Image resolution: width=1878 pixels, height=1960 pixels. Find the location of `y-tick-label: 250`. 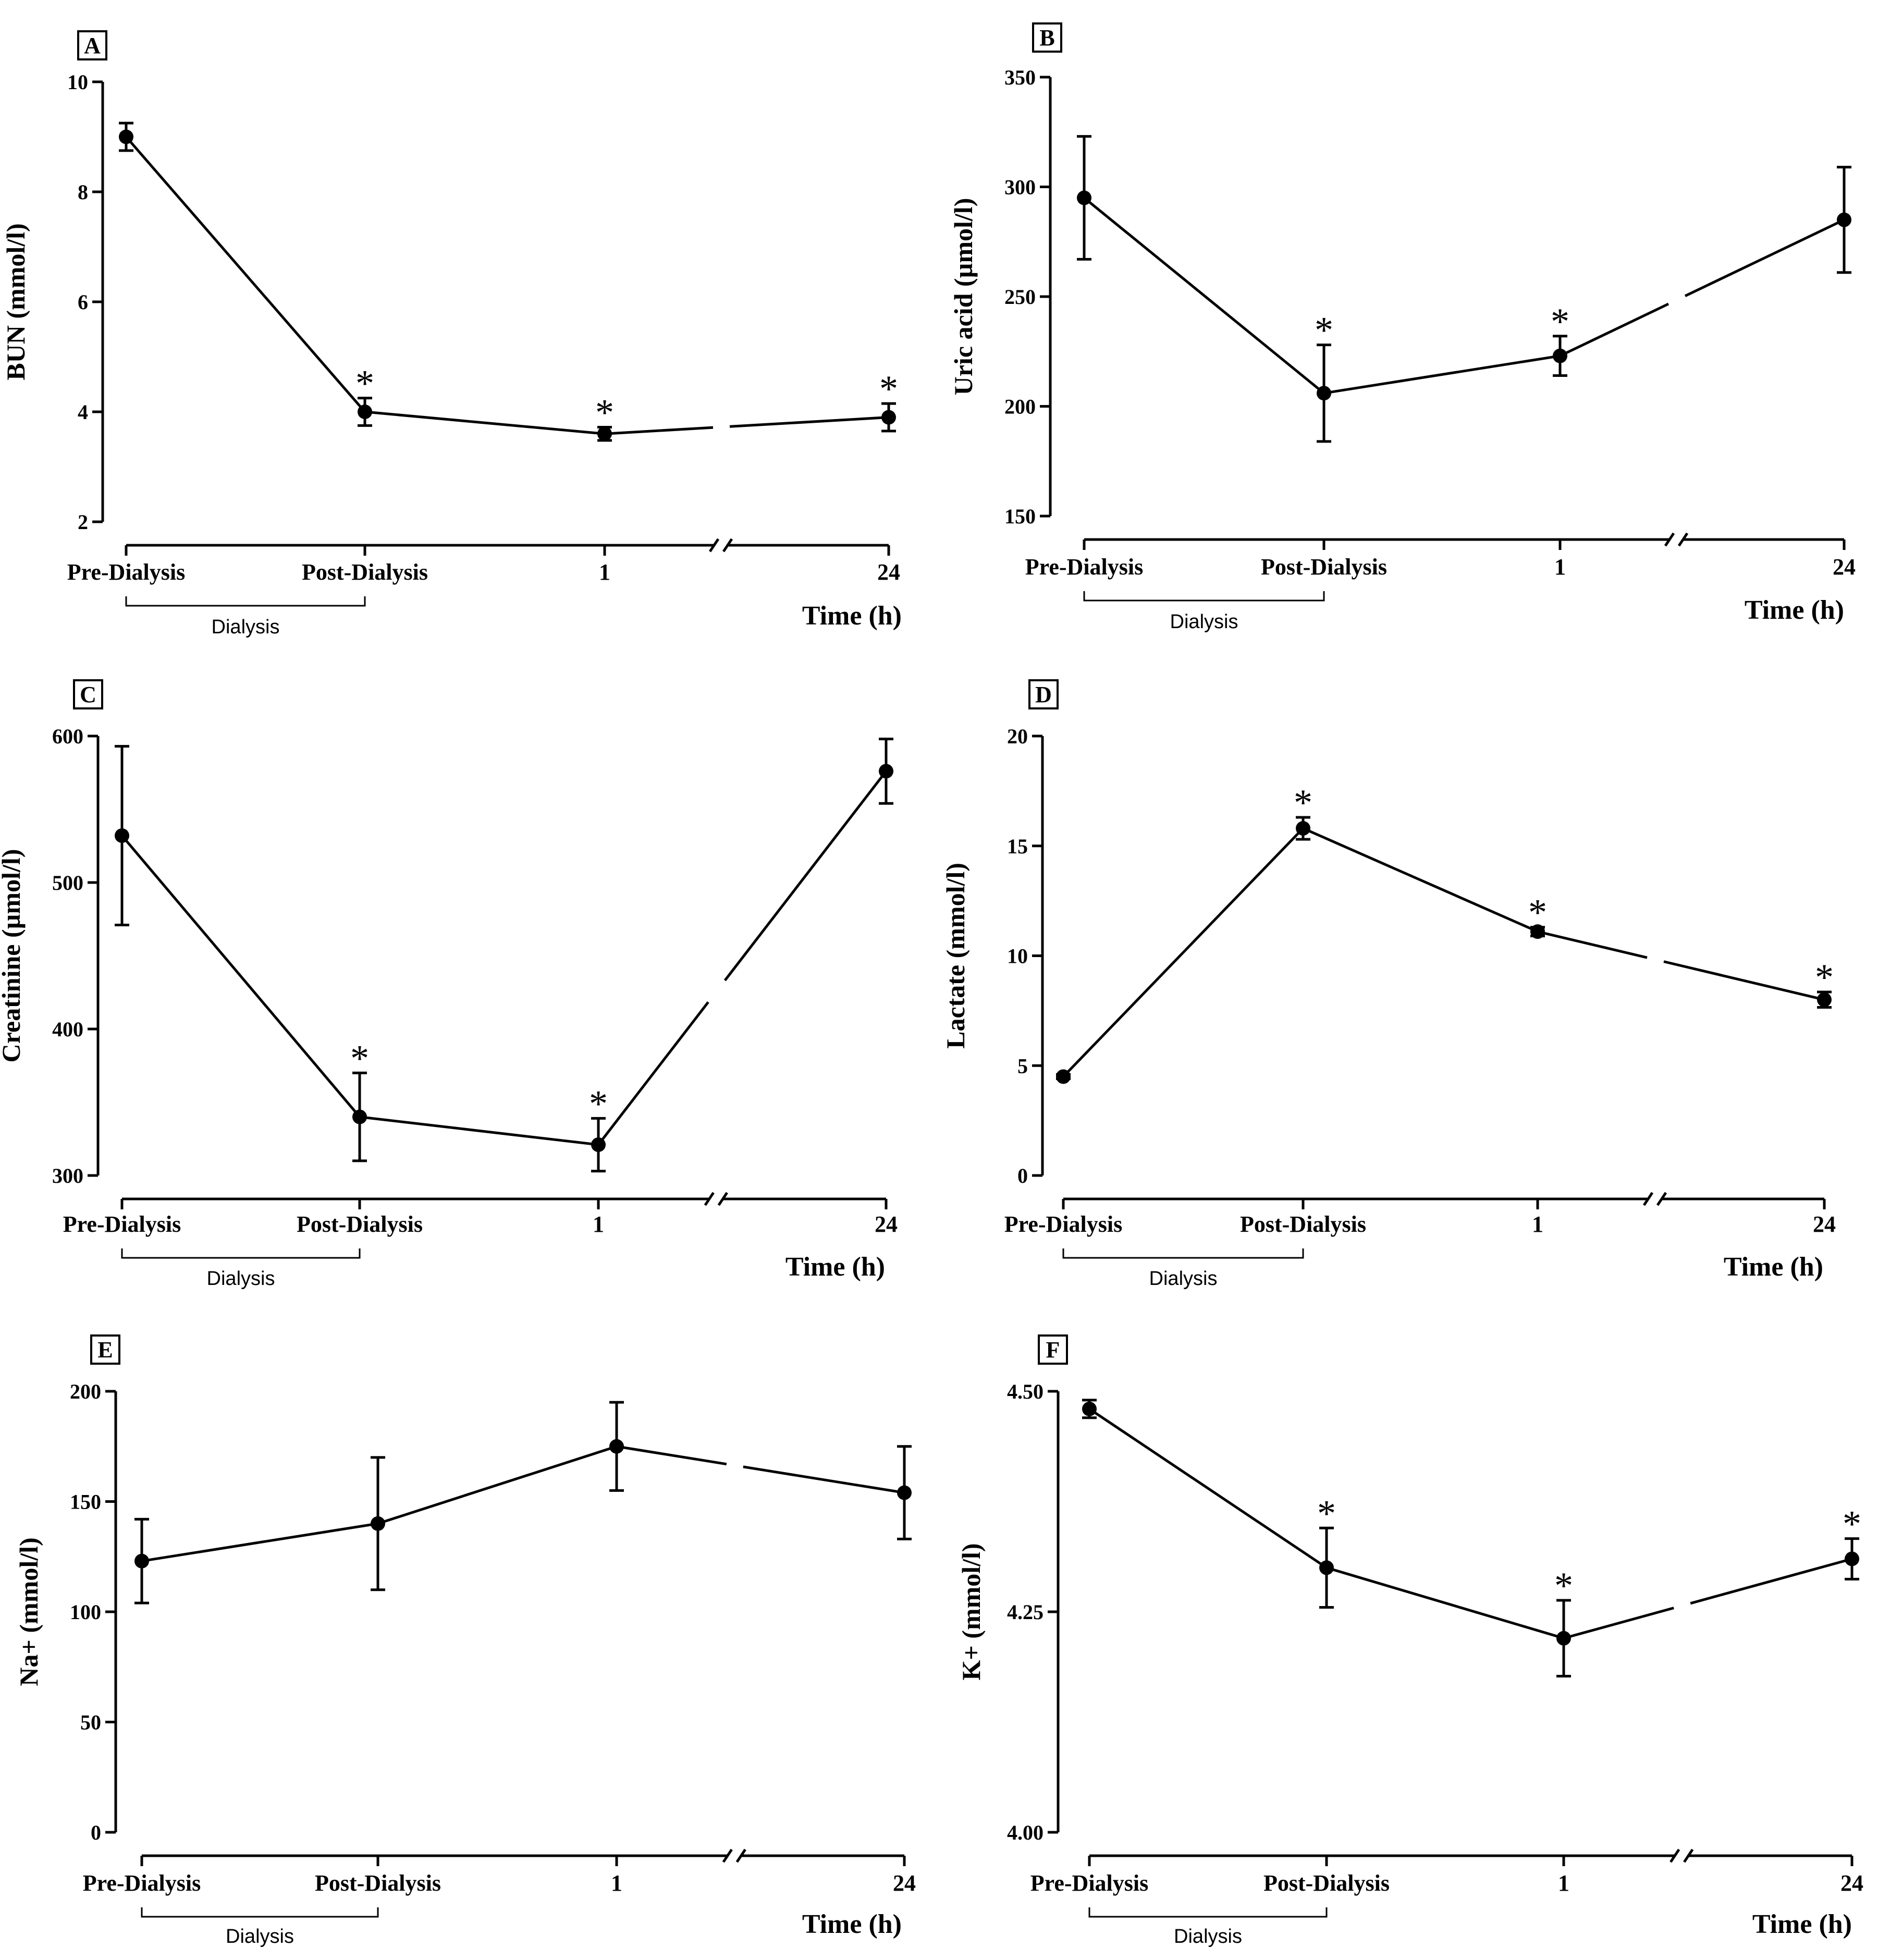

y-tick-label: 250 is located at coordinates (1020, 297).